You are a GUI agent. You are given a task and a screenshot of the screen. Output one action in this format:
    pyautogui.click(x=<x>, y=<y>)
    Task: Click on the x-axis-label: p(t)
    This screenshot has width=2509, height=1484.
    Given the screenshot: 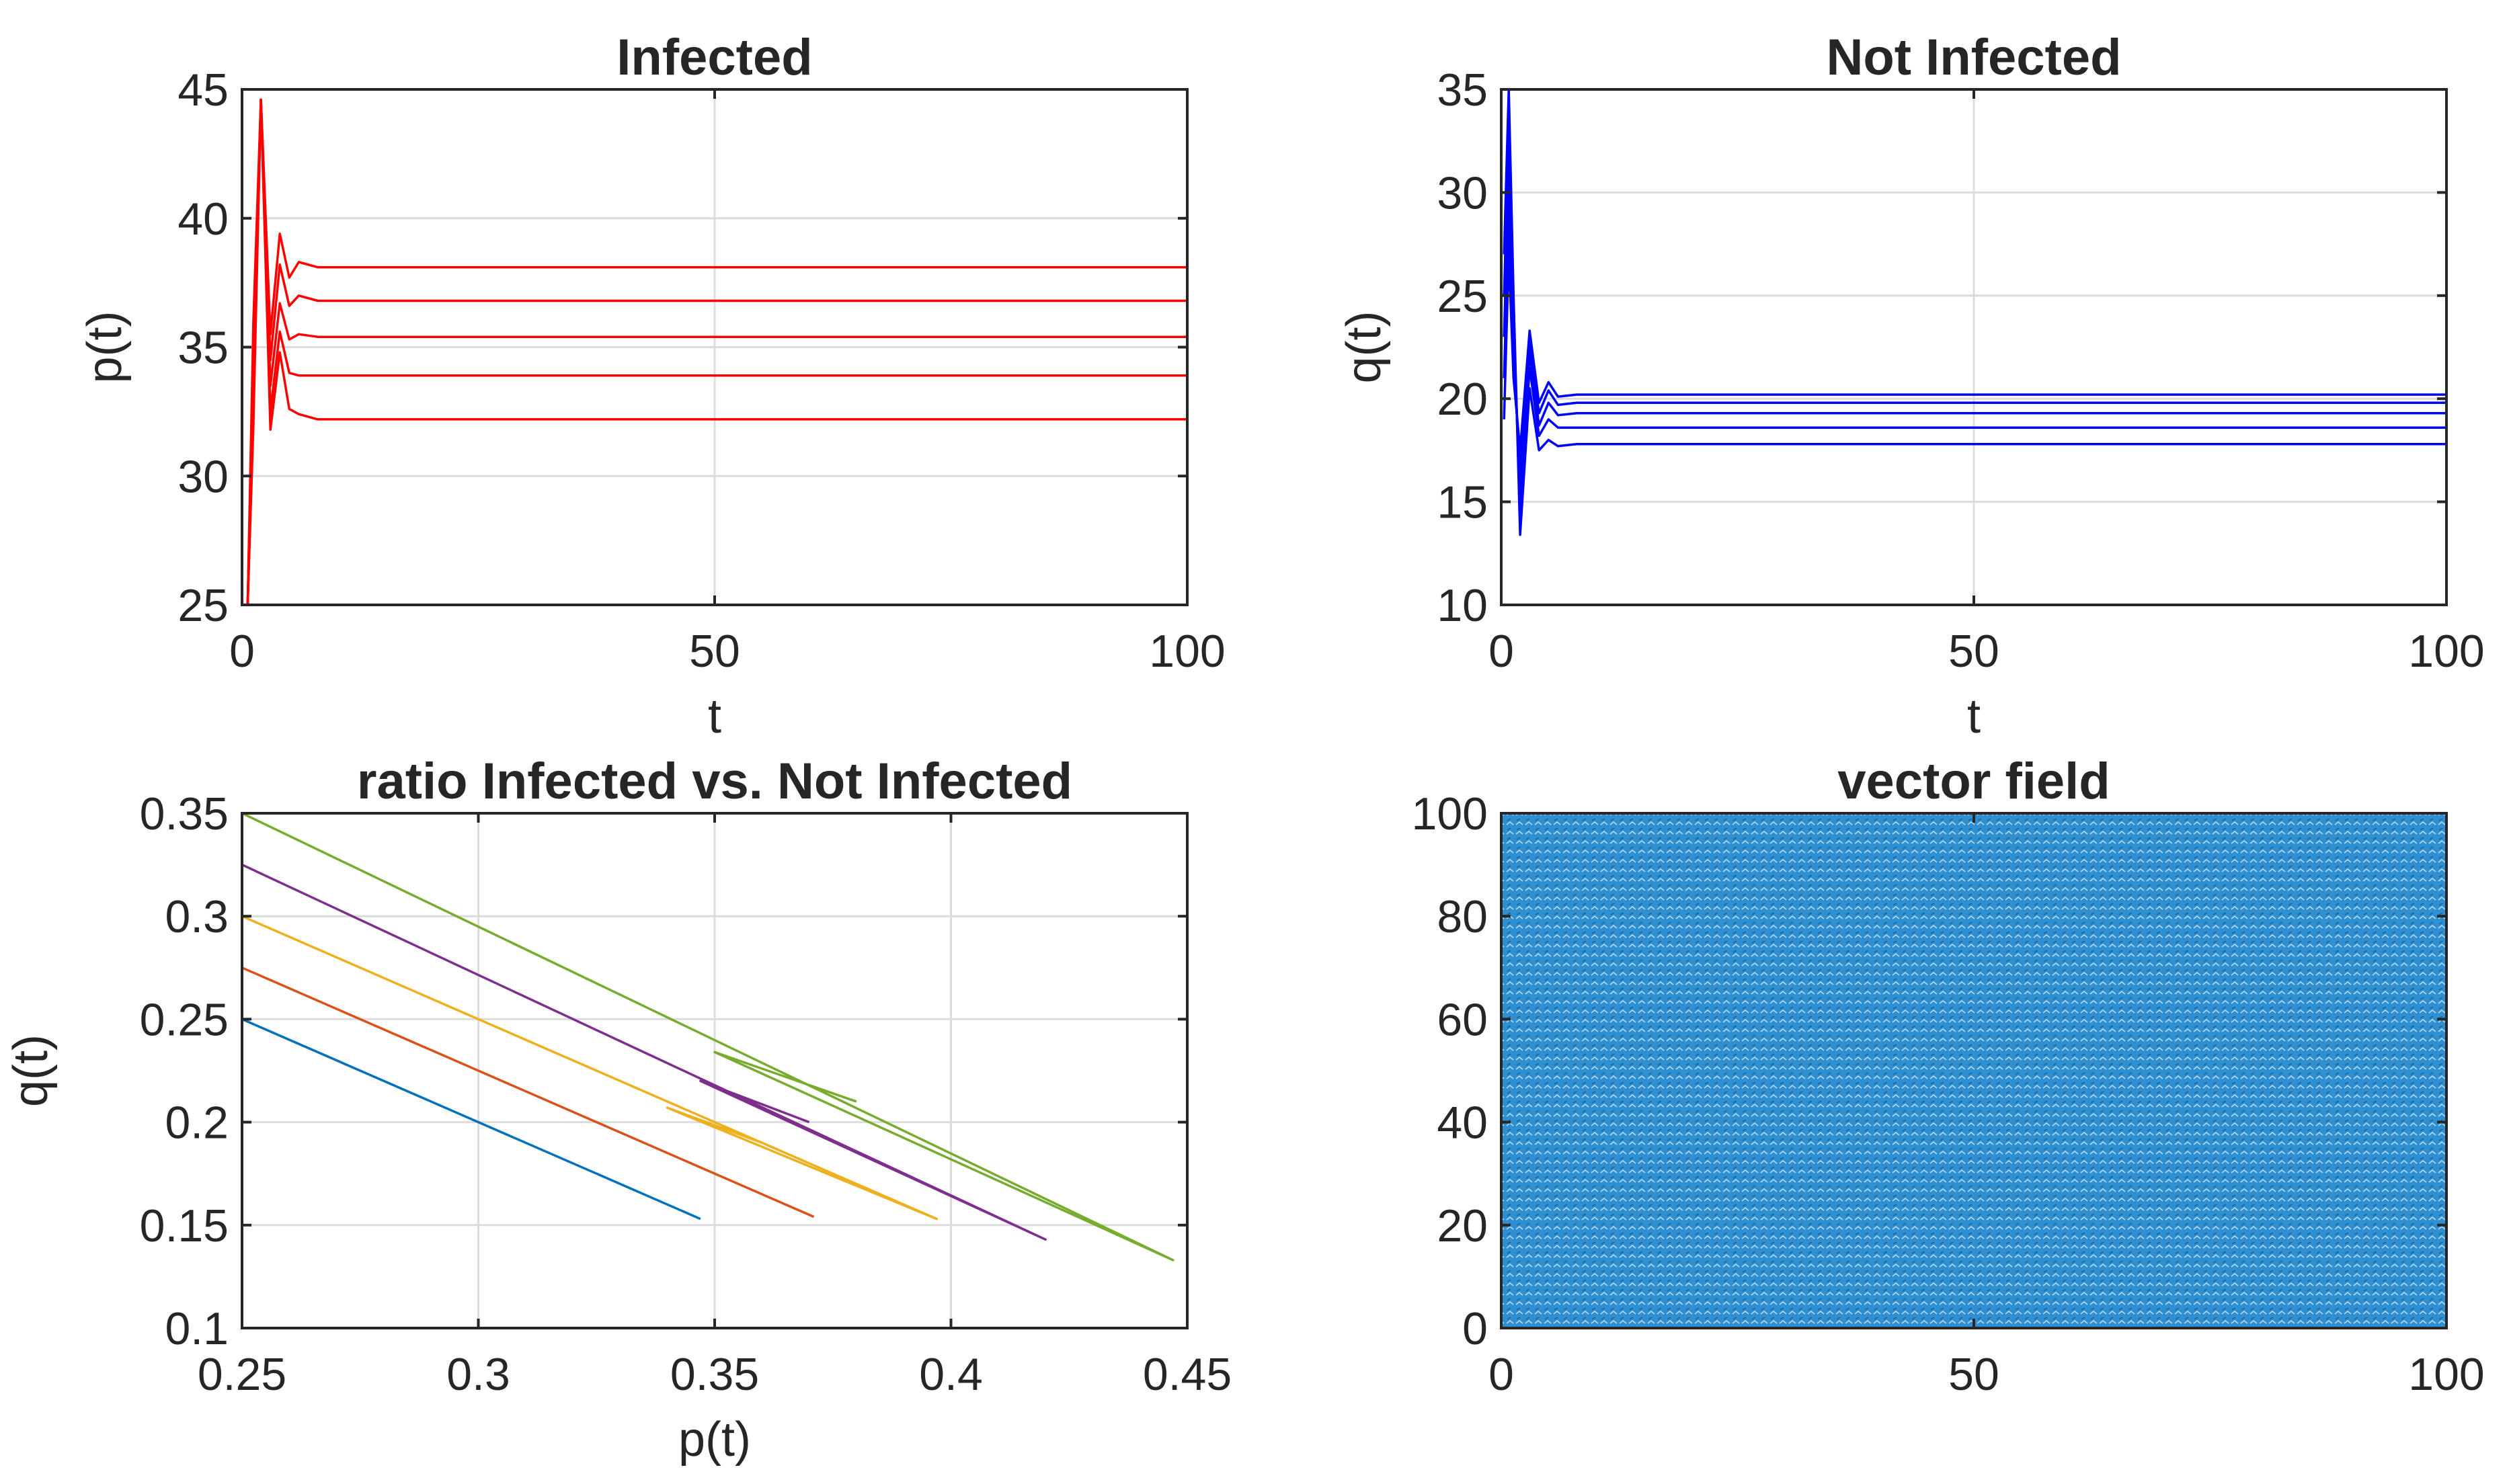 What is the action you would take?
    pyautogui.click(x=714, y=1440)
    